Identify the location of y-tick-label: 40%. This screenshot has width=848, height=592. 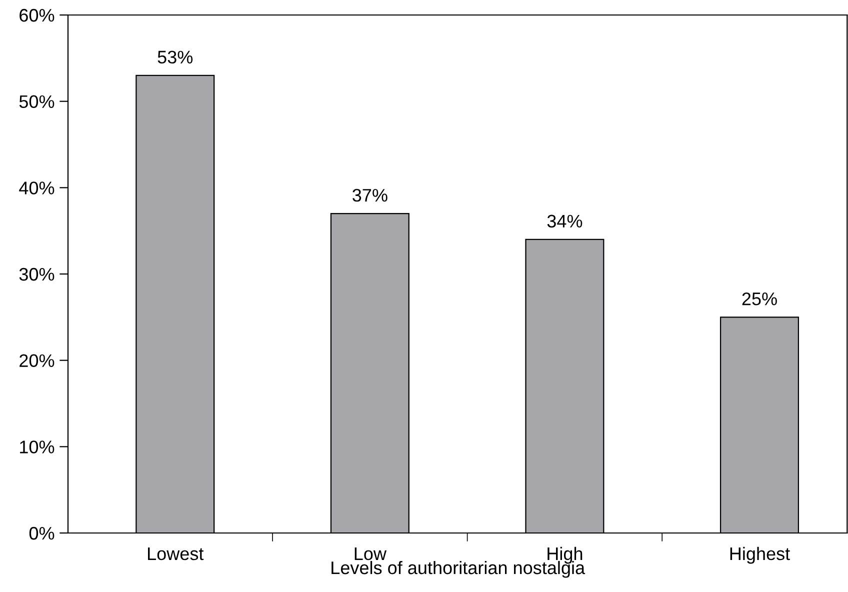
(36, 188).